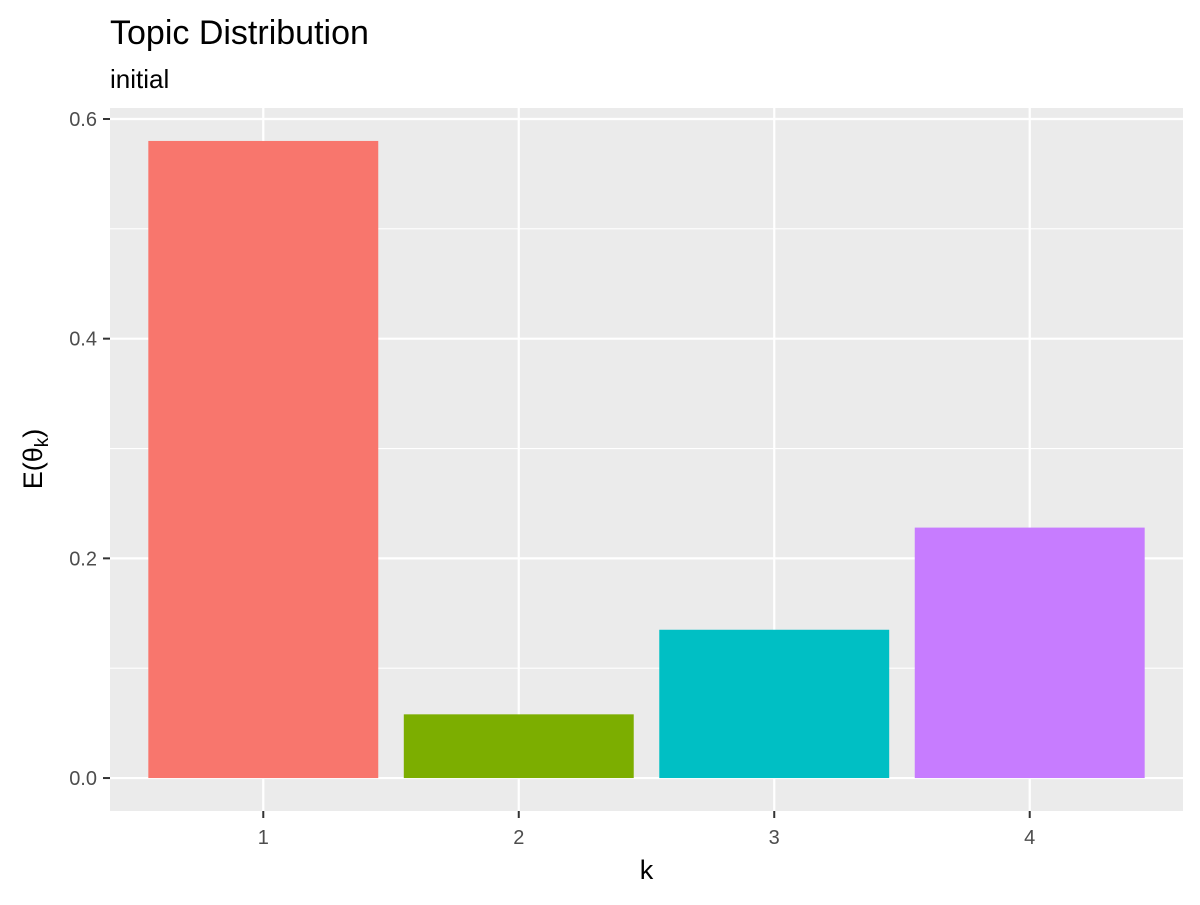  I want to click on y-axis: 0.0 0.2 0.4 0.6, so click(89, 449).